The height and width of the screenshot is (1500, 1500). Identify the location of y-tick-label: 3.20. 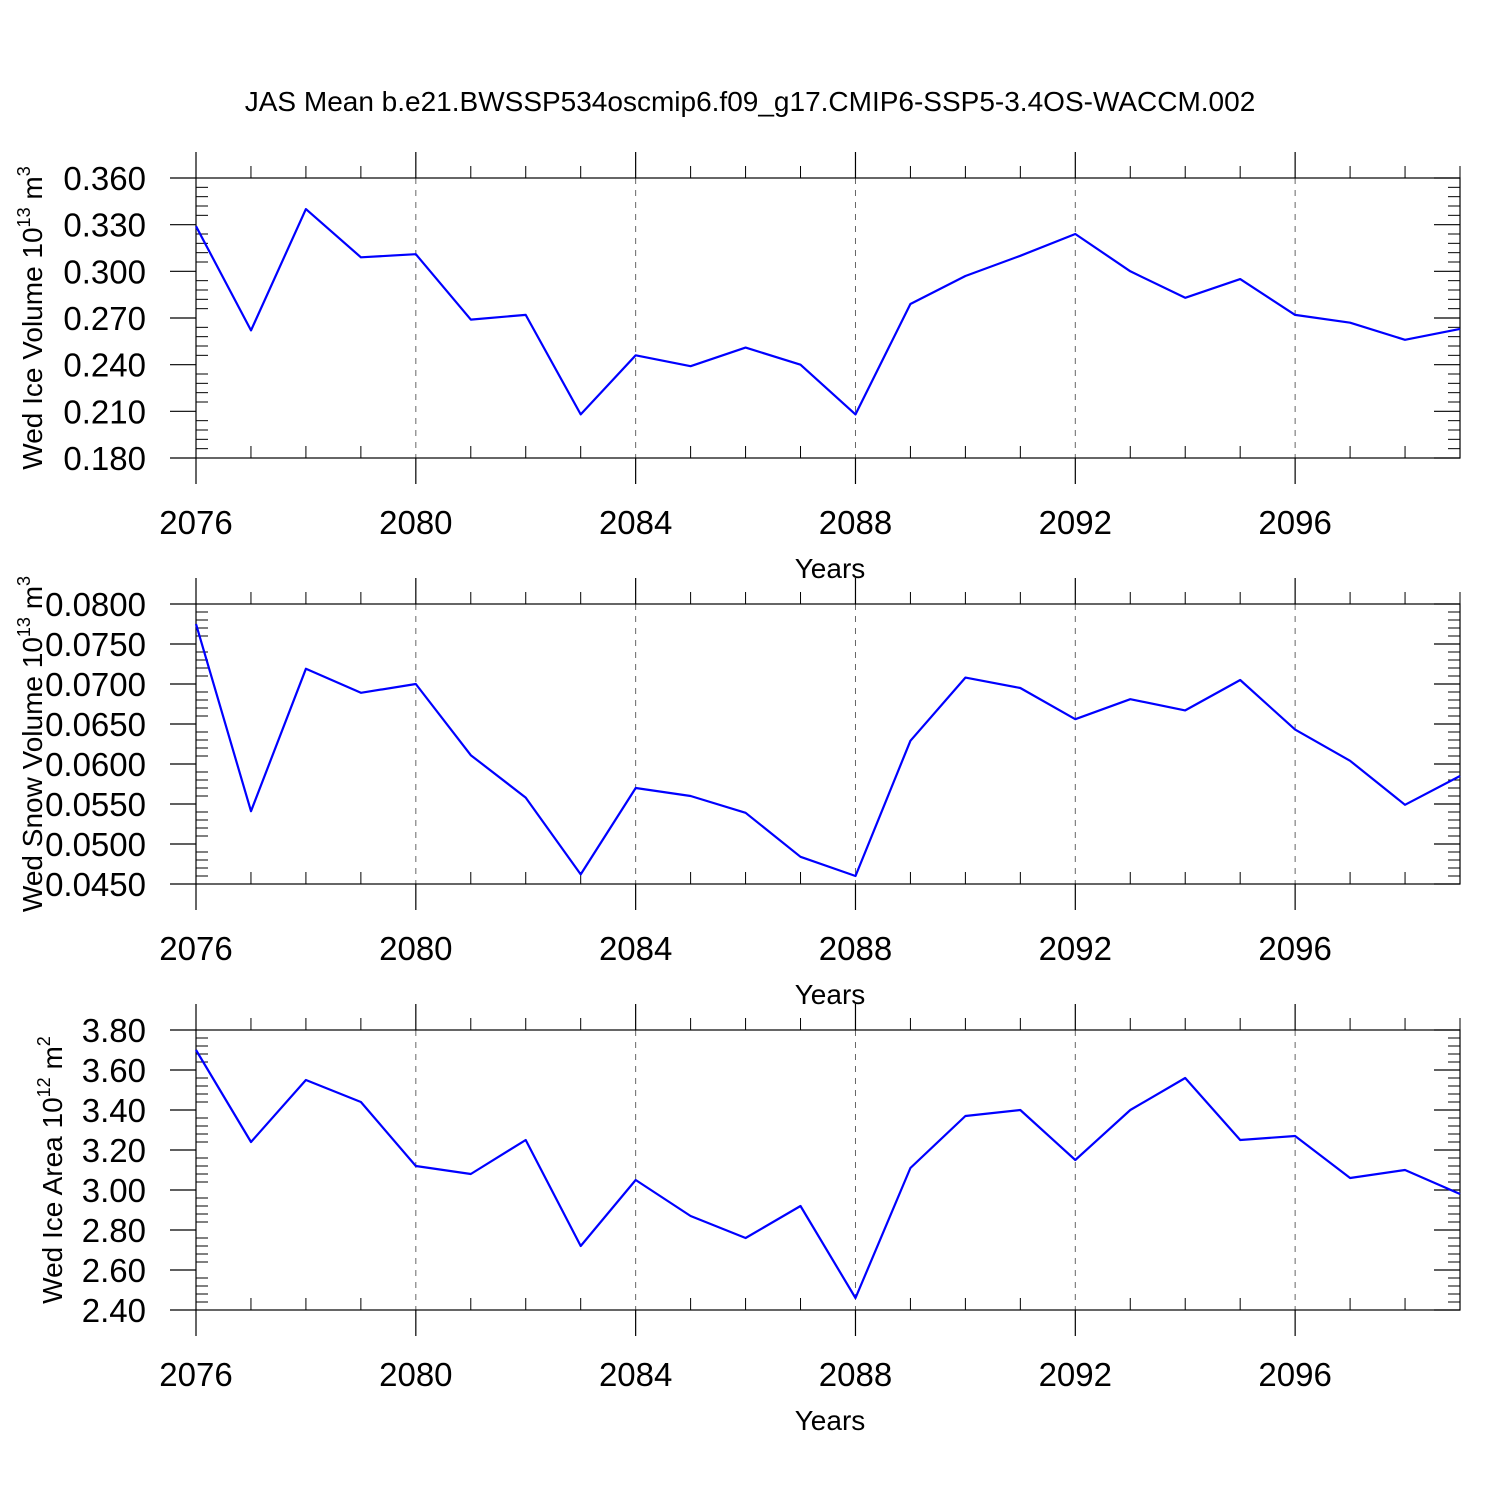
(114, 1150).